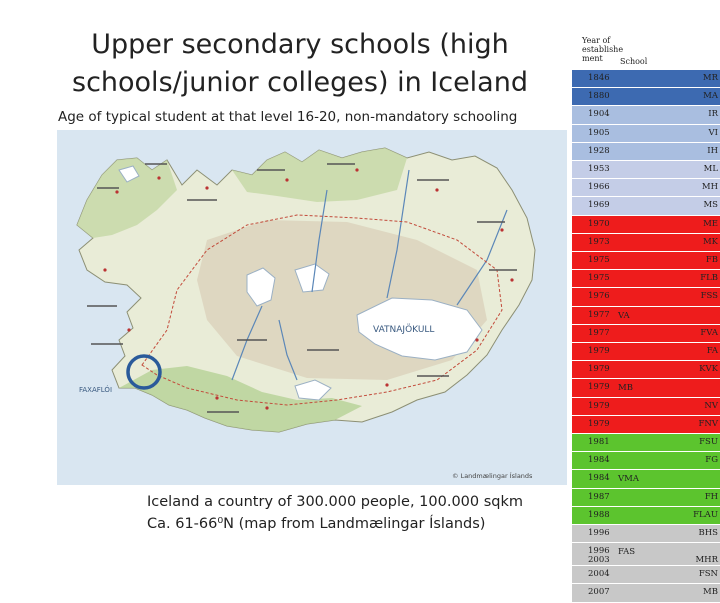 The width and height of the screenshot is (720, 603). What do you see at coordinates (713, 114) in the screenshot?
I see `row-school-code: IR` at bounding box center [713, 114].